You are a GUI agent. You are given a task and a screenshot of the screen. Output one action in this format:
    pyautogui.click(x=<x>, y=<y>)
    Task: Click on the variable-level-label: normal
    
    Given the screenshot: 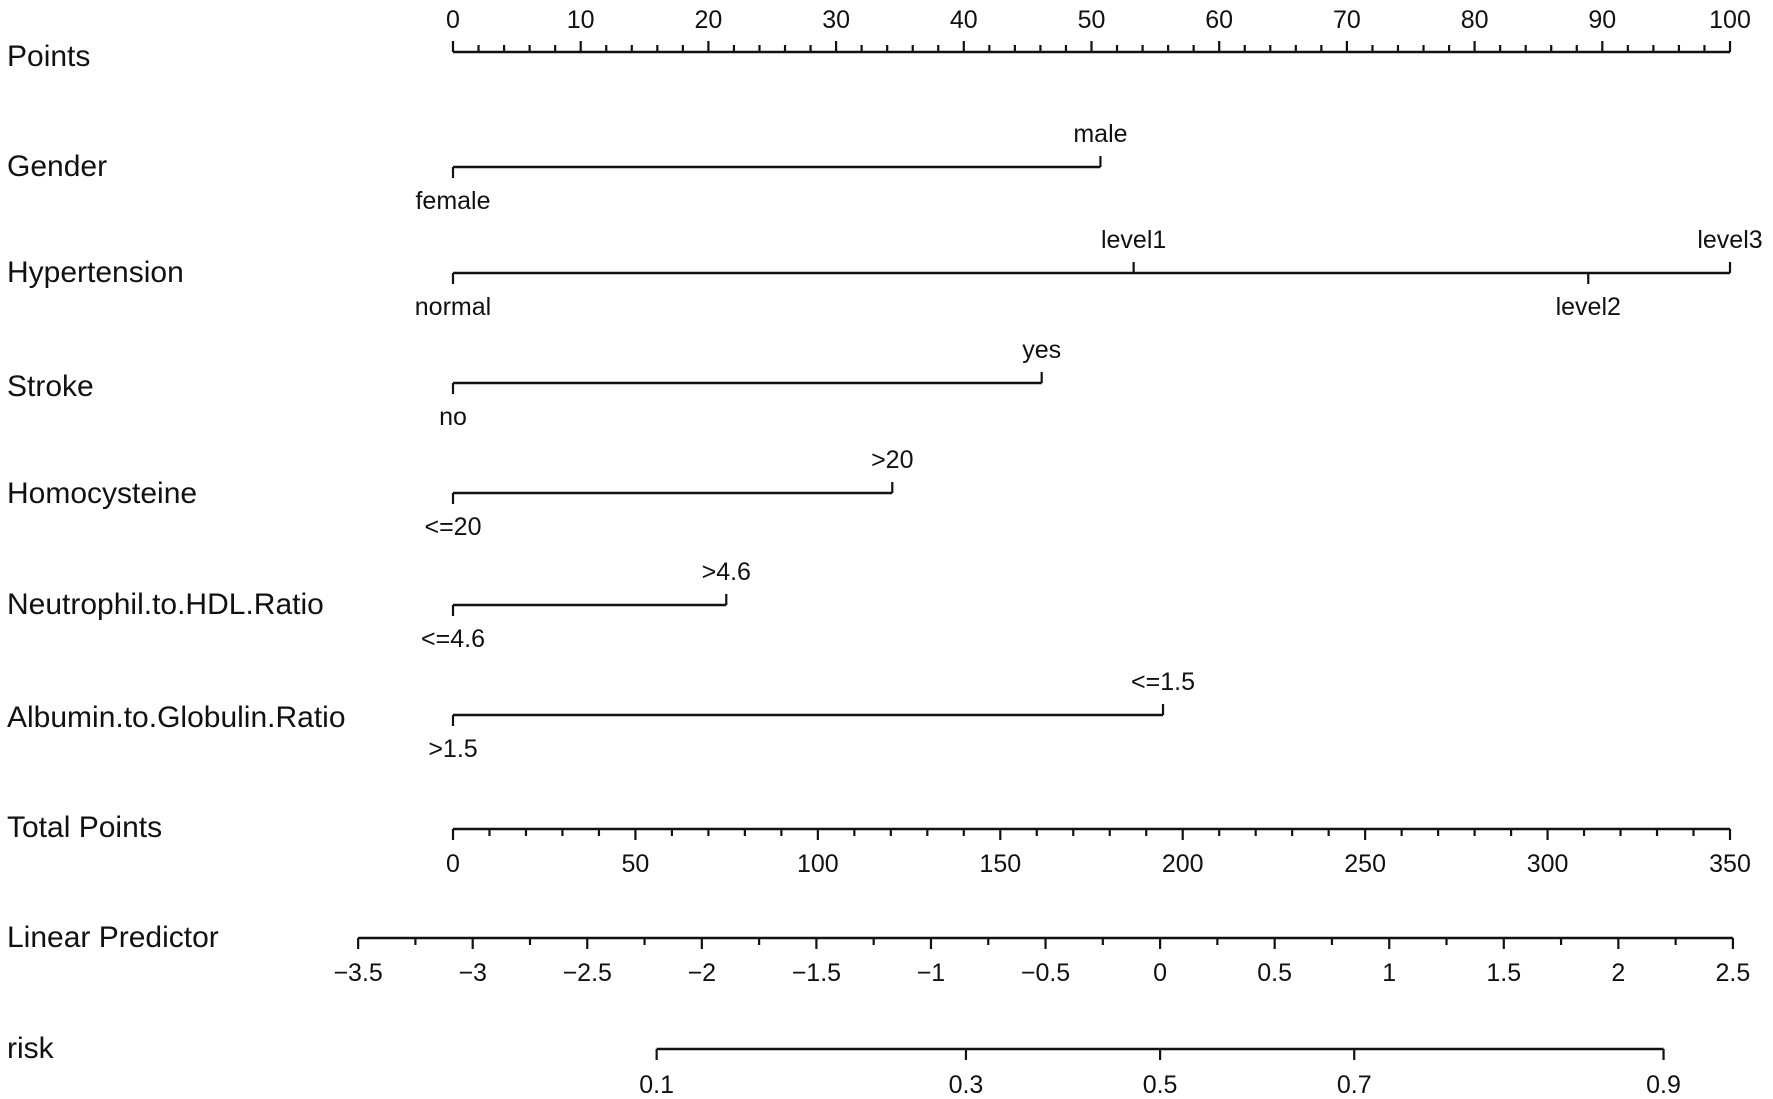 What is the action you would take?
    pyautogui.click(x=453, y=307)
    